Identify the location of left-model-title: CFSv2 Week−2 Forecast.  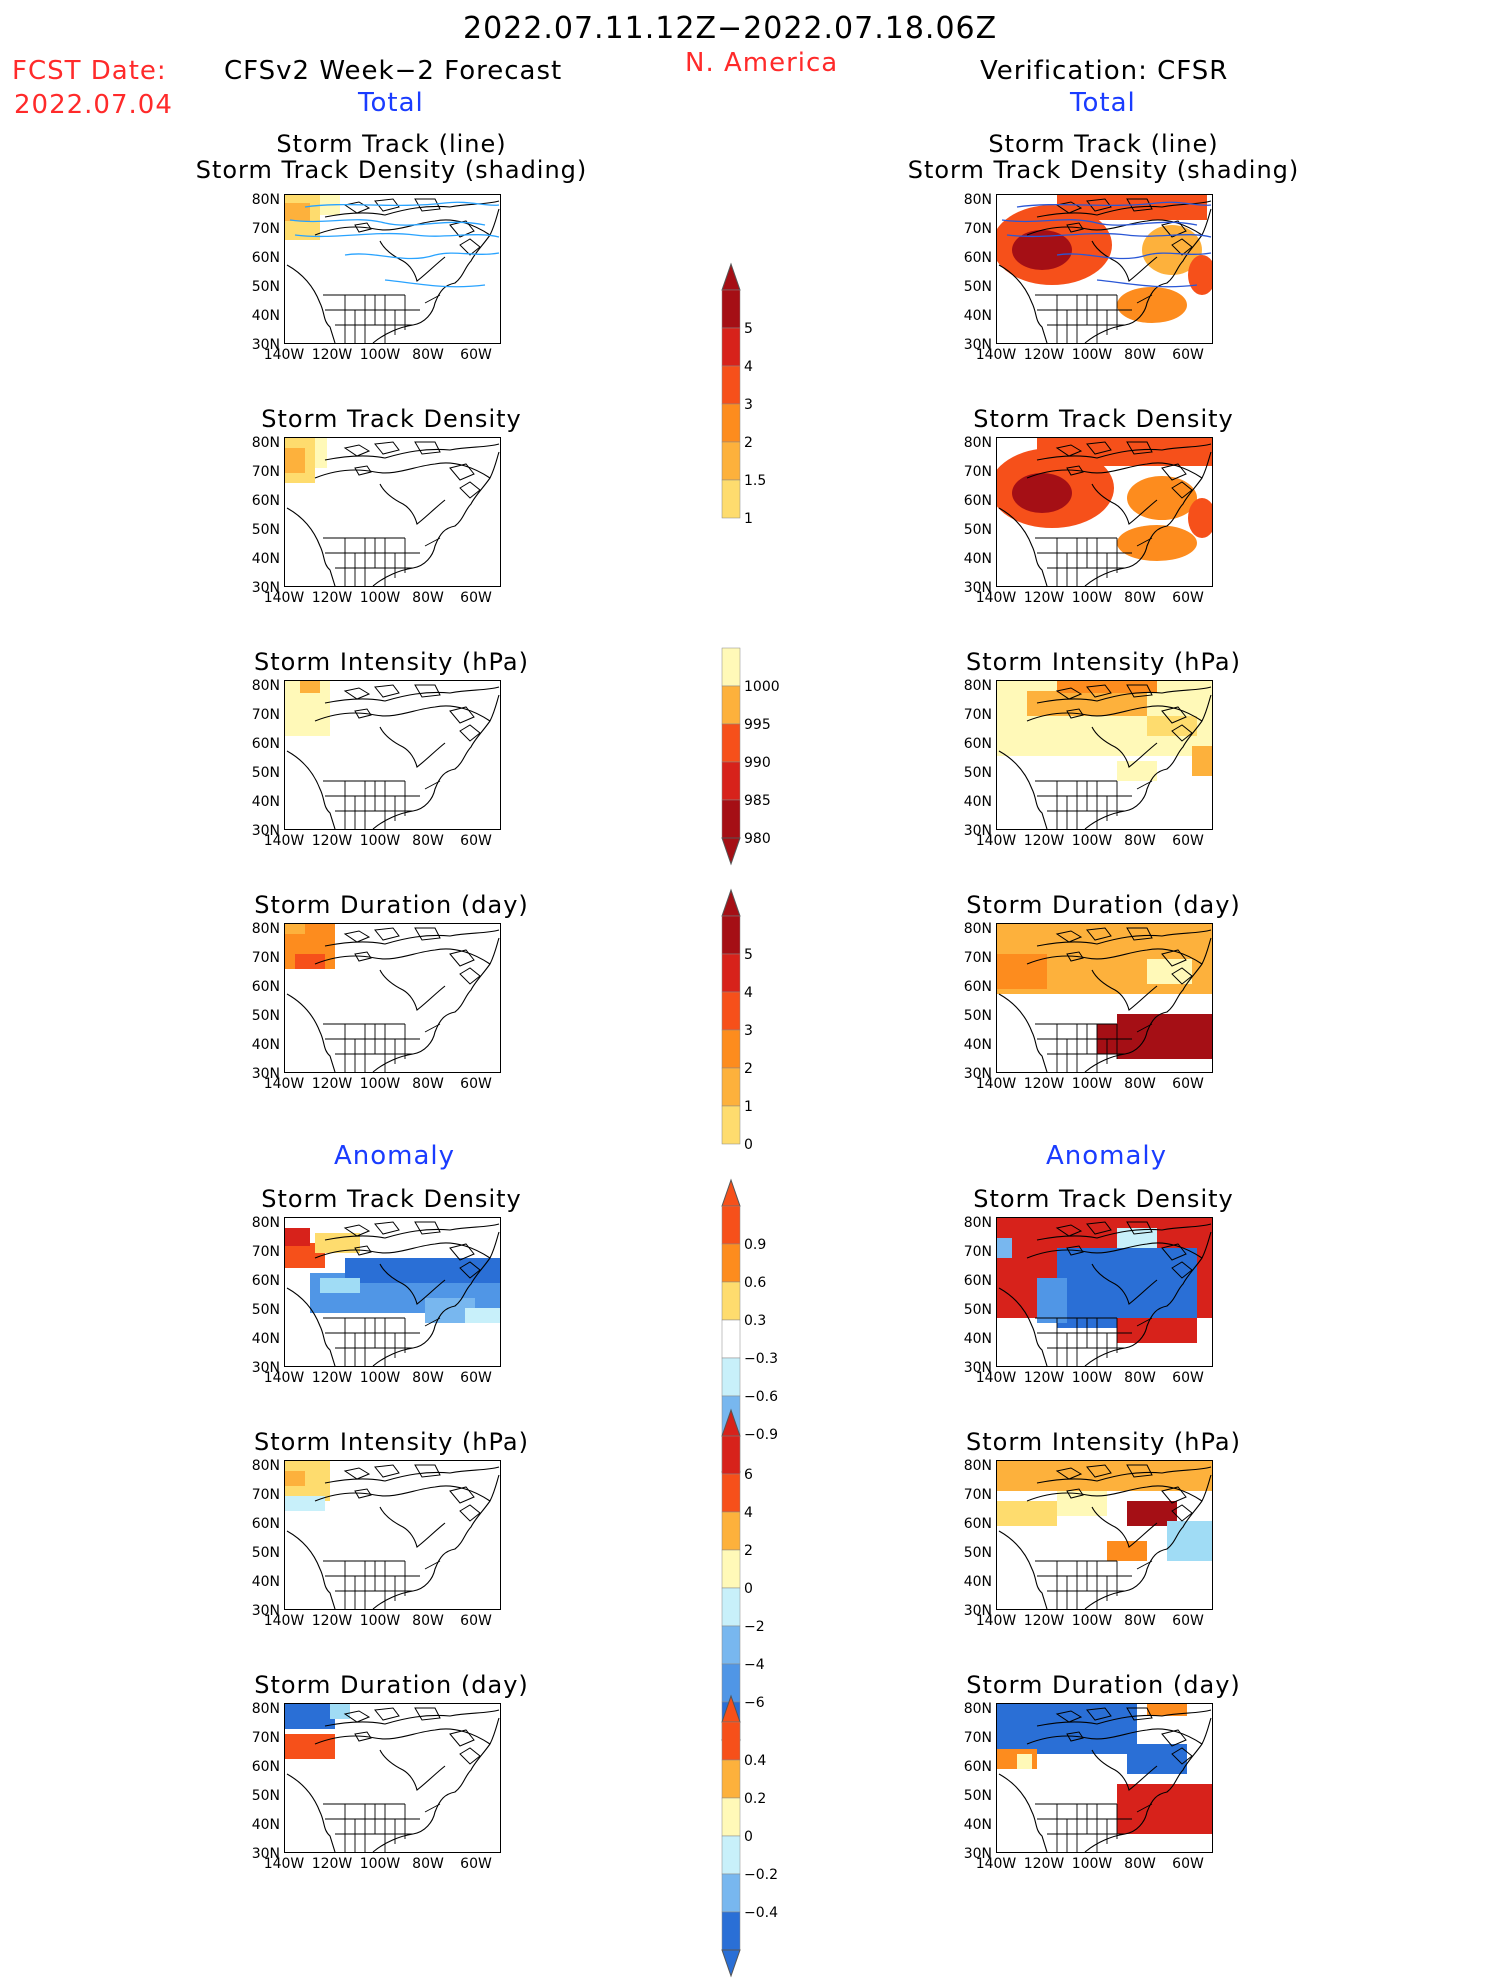
(393, 71).